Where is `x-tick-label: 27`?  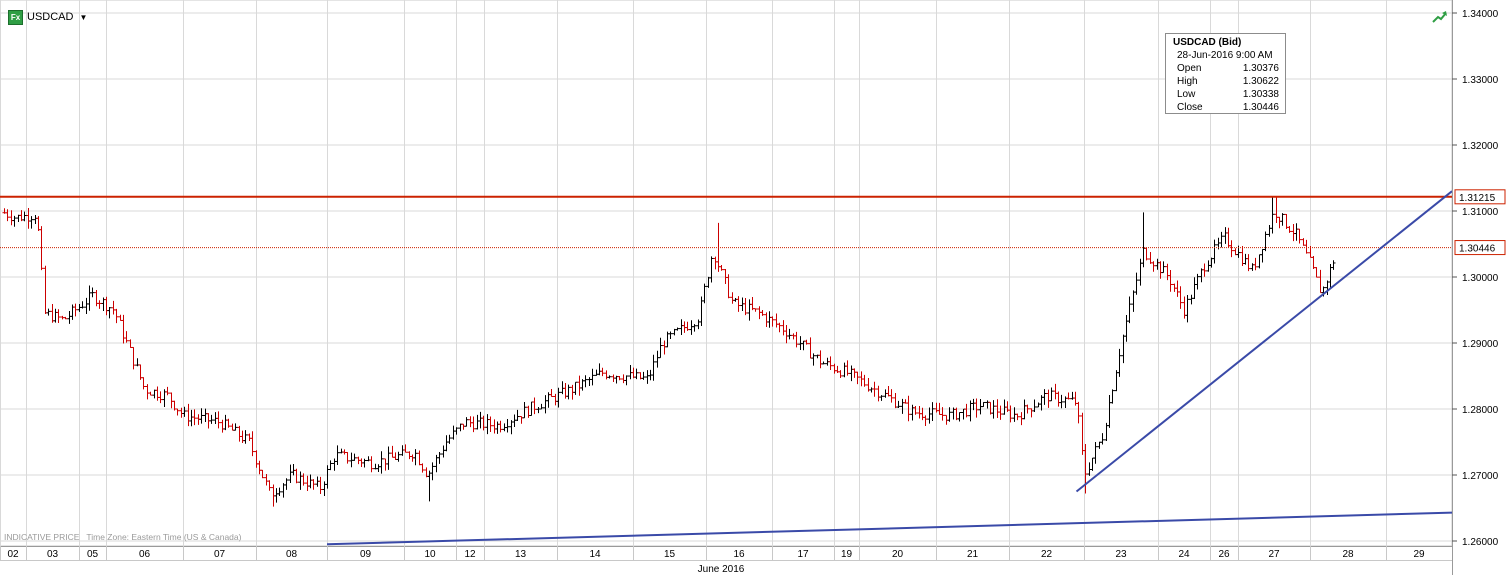
x-tick-label: 27 is located at coordinates (1274, 554).